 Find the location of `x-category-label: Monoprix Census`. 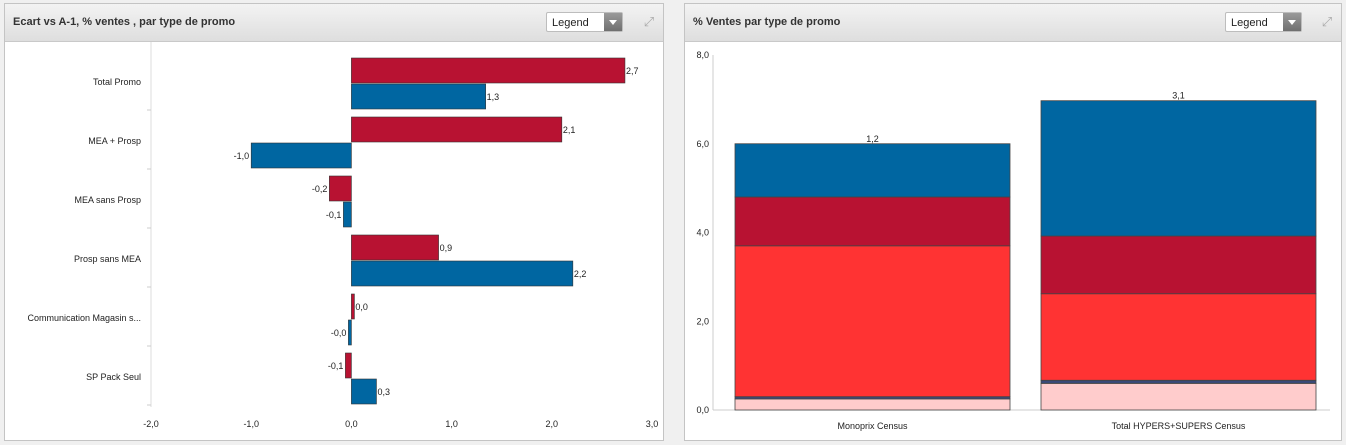

x-category-label: Monoprix Census is located at coordinates (872, 426).